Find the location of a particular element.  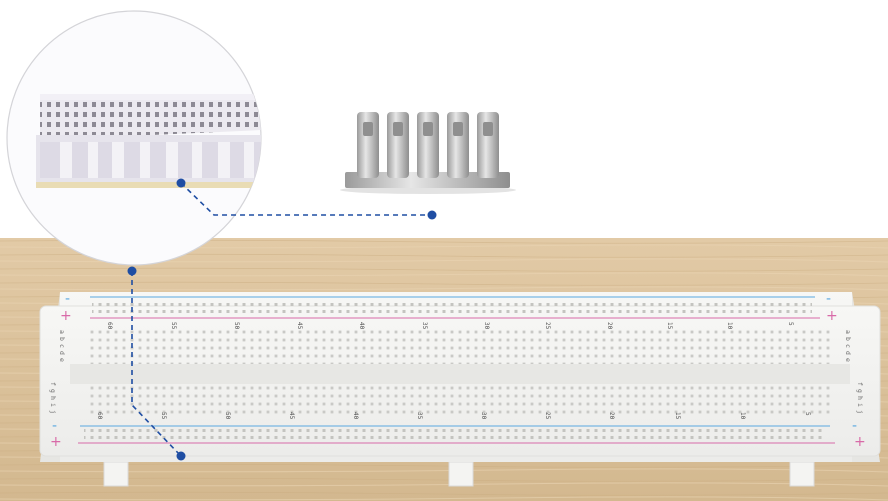

rail-plus-bottom-right: + is located at coordinates (860, 442).